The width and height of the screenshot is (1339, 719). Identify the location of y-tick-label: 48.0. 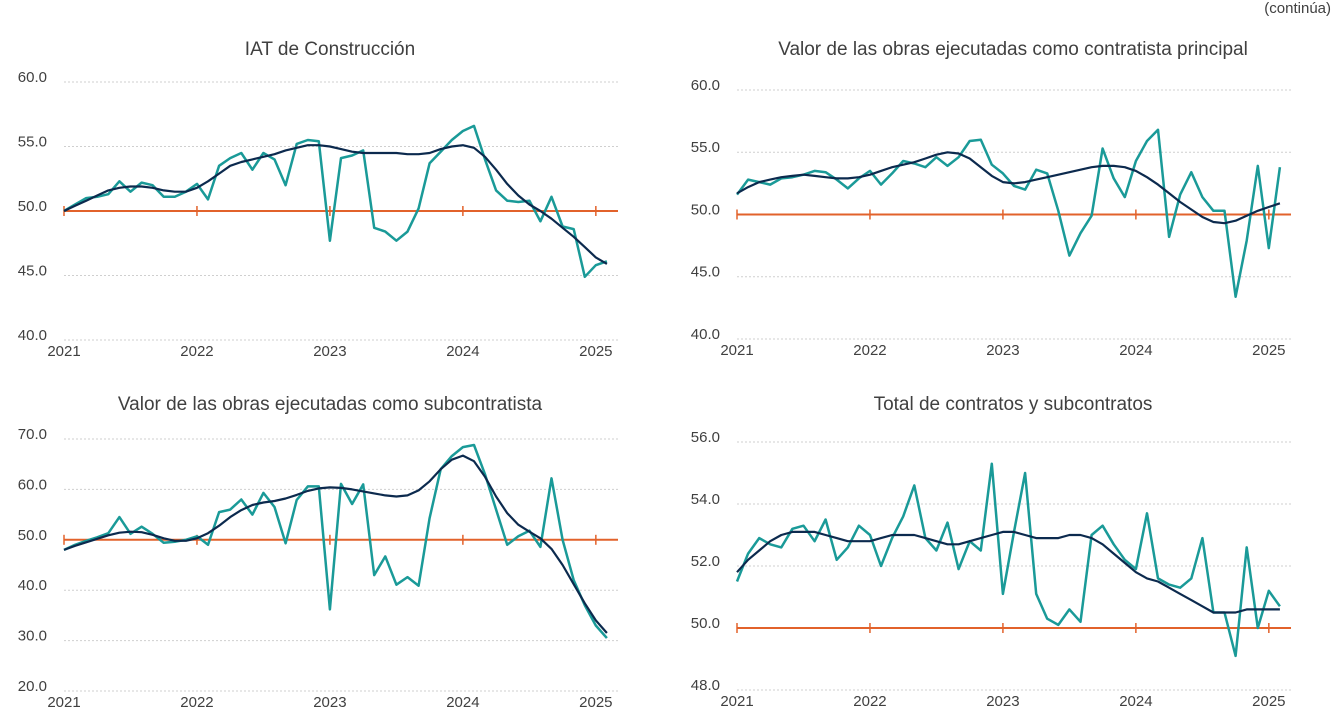
(705, 685).